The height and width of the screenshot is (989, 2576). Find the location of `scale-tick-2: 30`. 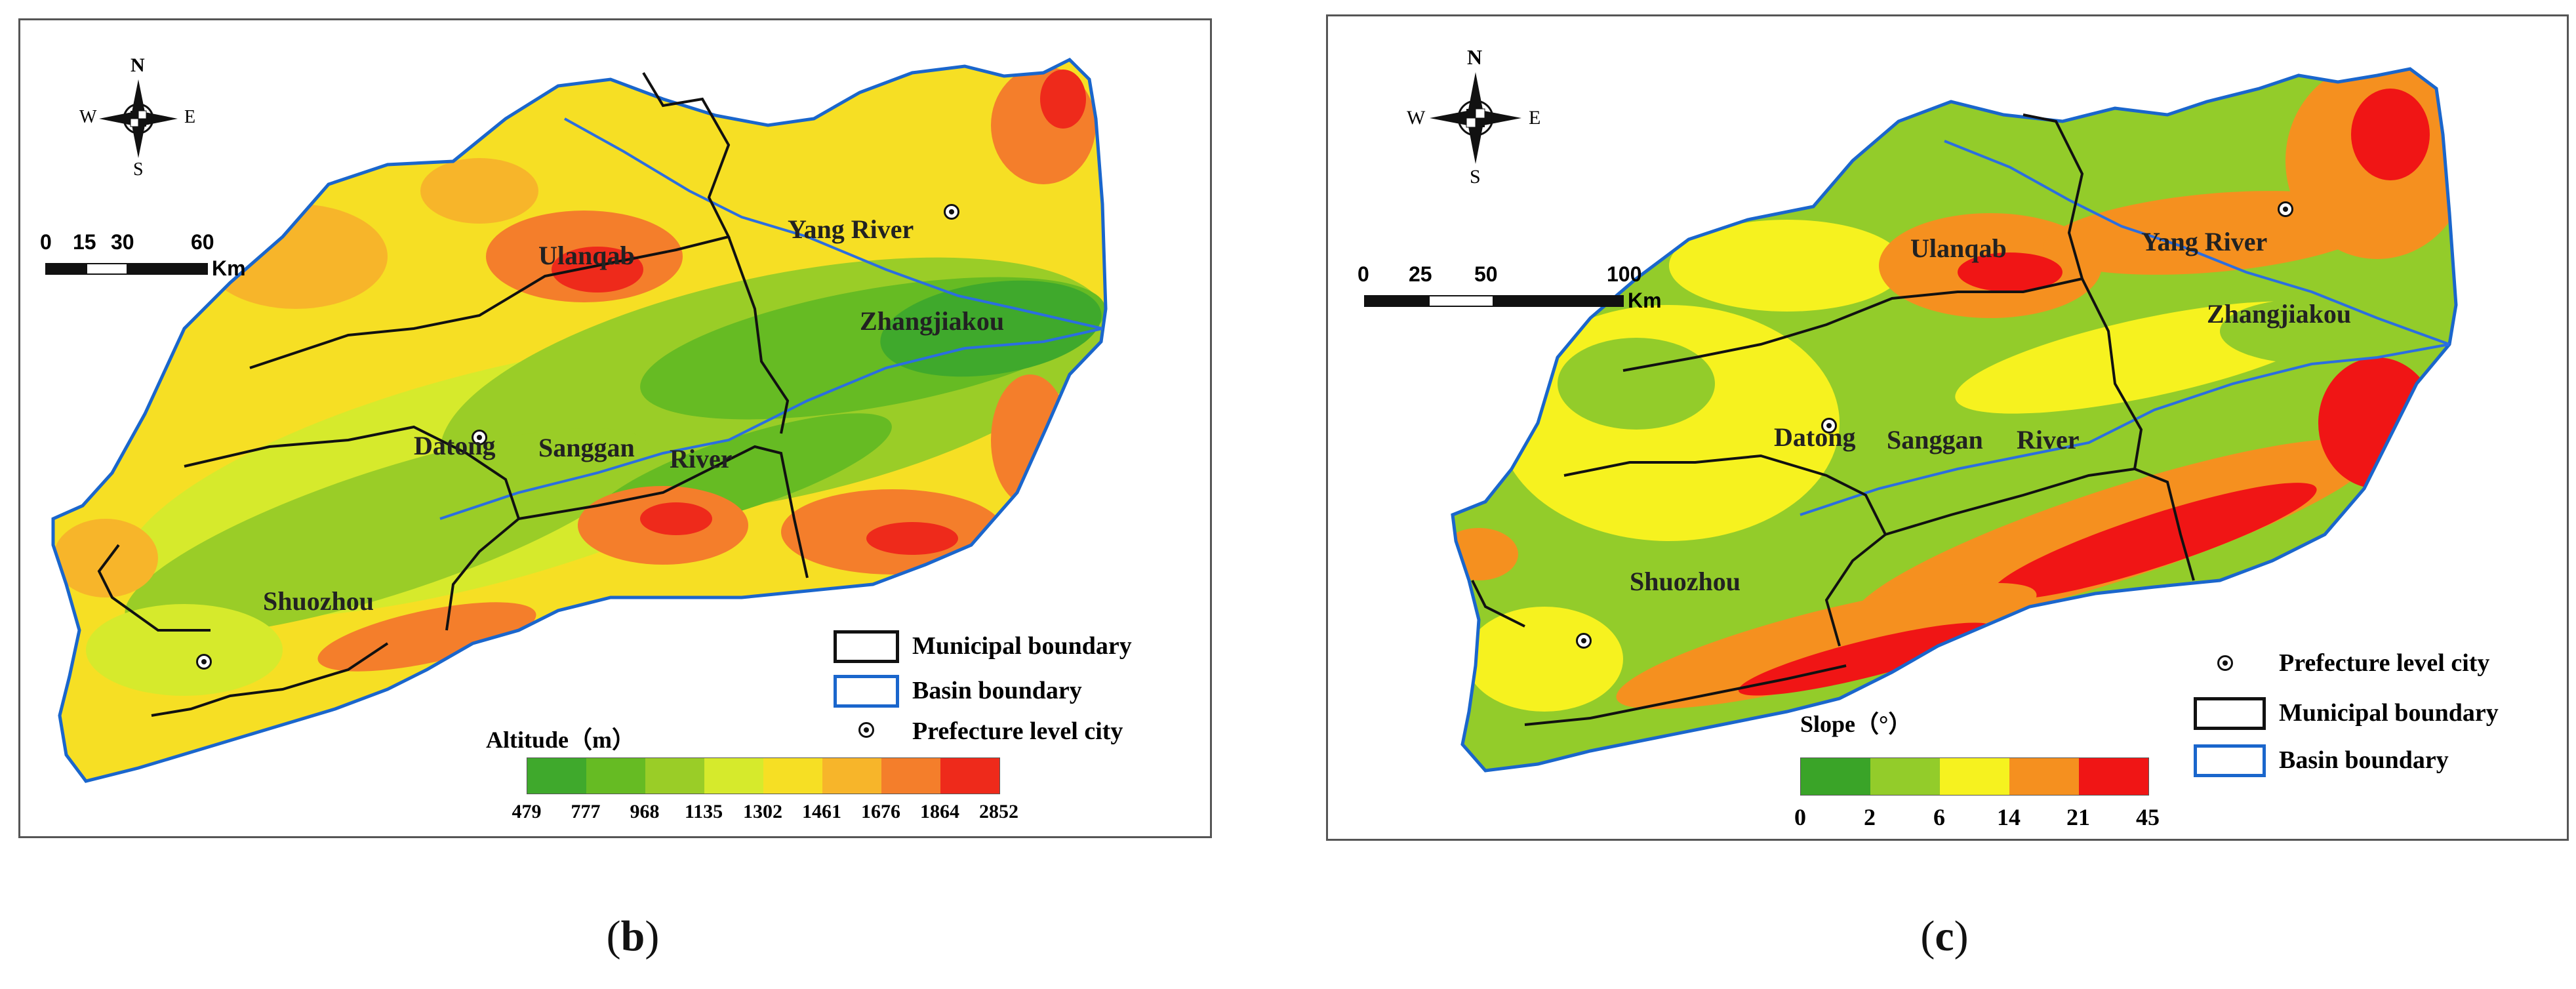

scale-tick-2: 30 is located at coordinates (122, 242).